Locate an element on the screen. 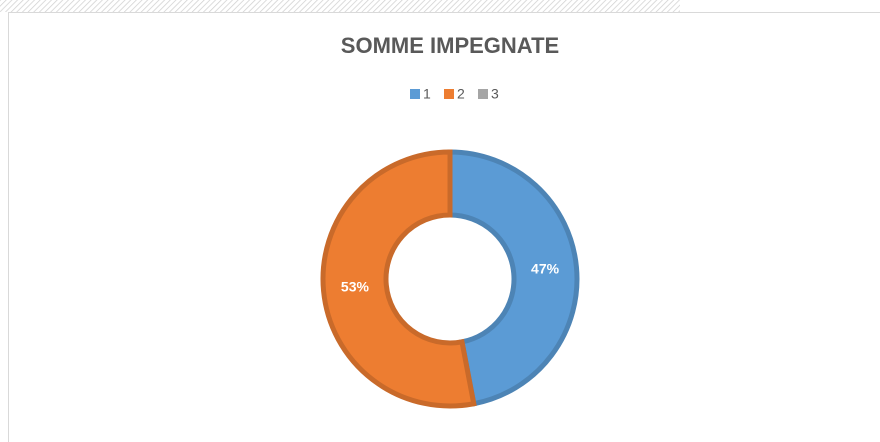  sheet-strip is located at coordinates (340, 6).